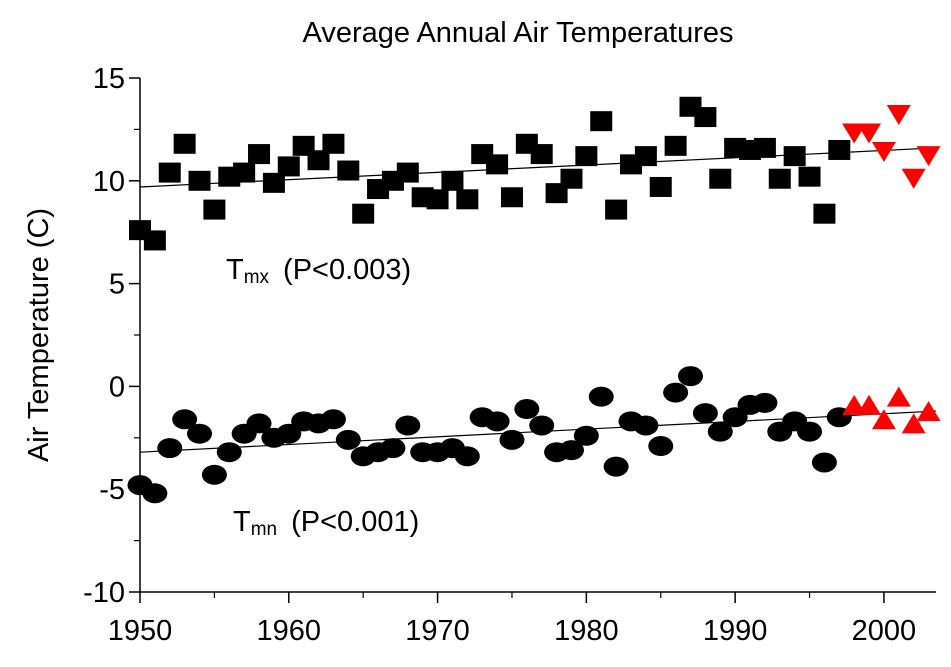 The width and height of the screenshot is (951, 667). Describe the element at coordinates (355, 522) in the screenshot. I see `annotation-note: (P<0.001)` at that location.